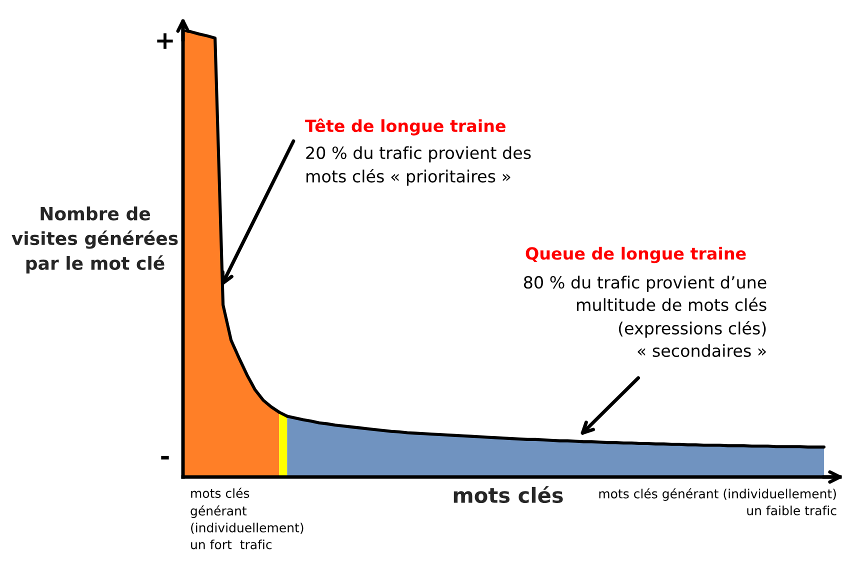  I want to click on text: mots clés générant (individuellement) un fort trafic, so click(247, 519).